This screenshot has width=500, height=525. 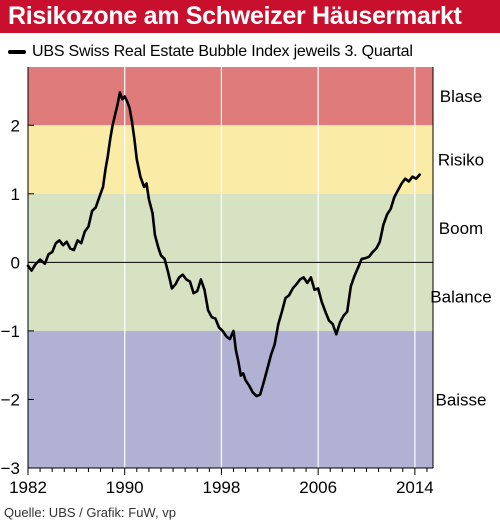 What do you see at coordinates (461, 96) in the screenshot?
I see `zone-label-blase: Blase` at bounding box center [461, 96].